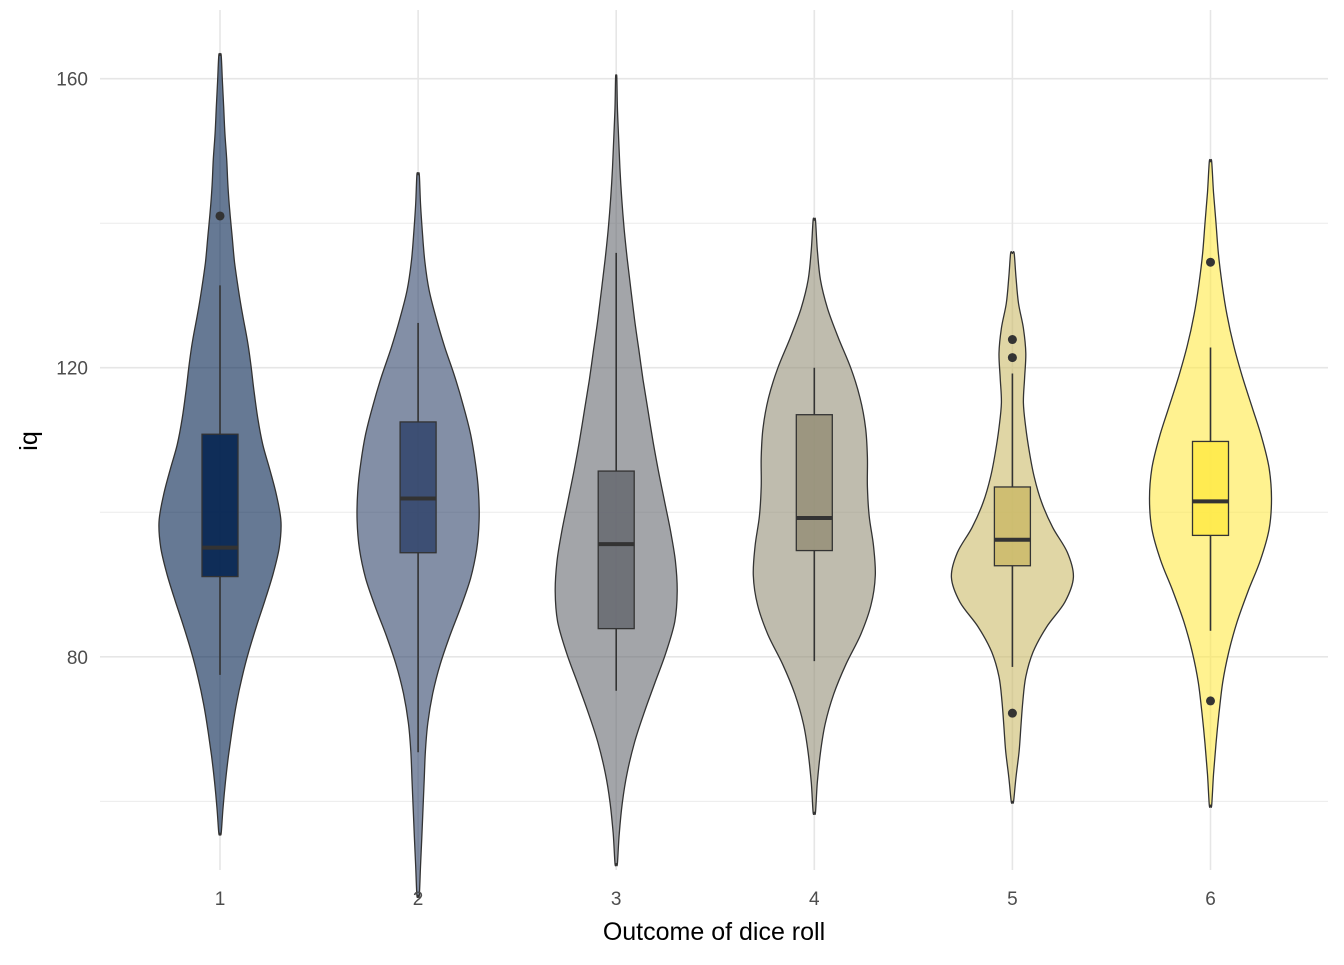 Image resolution: width=1344 pixels, height=965 pixels. I want to click on x-tick-label: 6, so click(1210, 899).